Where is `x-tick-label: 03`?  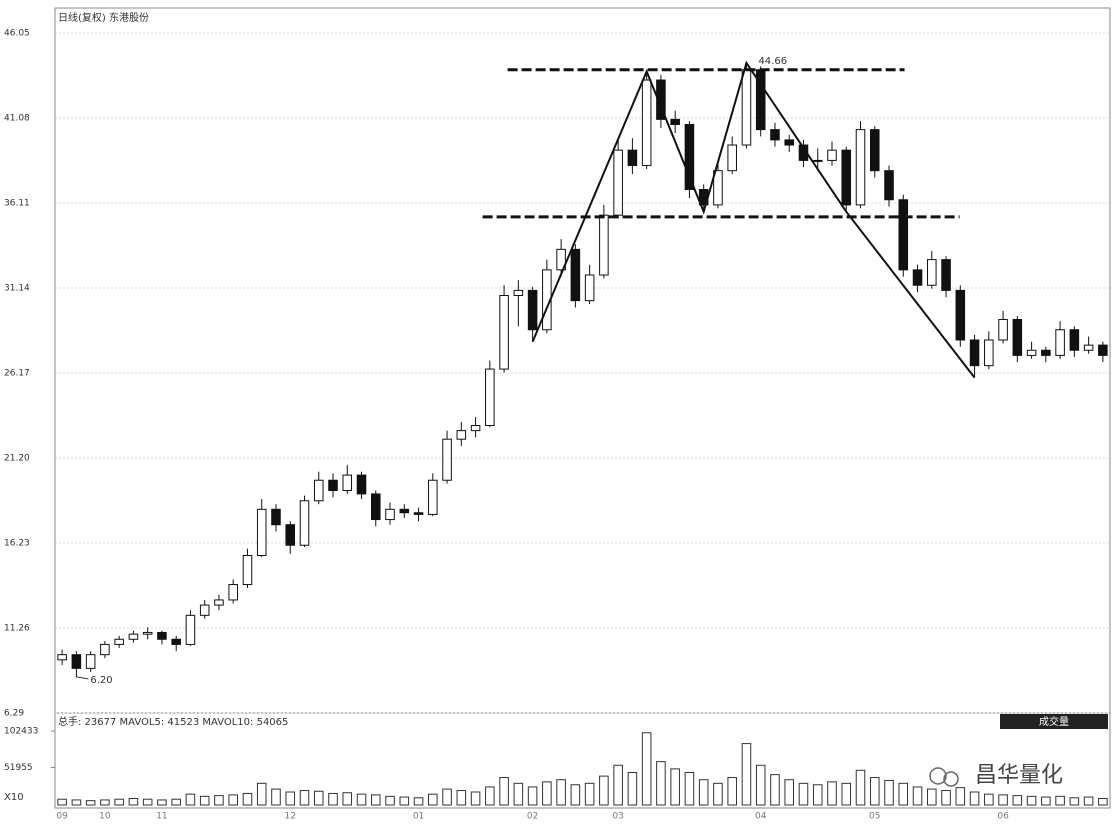
x-tick-label: 03 is located at coordinates (617, 817).